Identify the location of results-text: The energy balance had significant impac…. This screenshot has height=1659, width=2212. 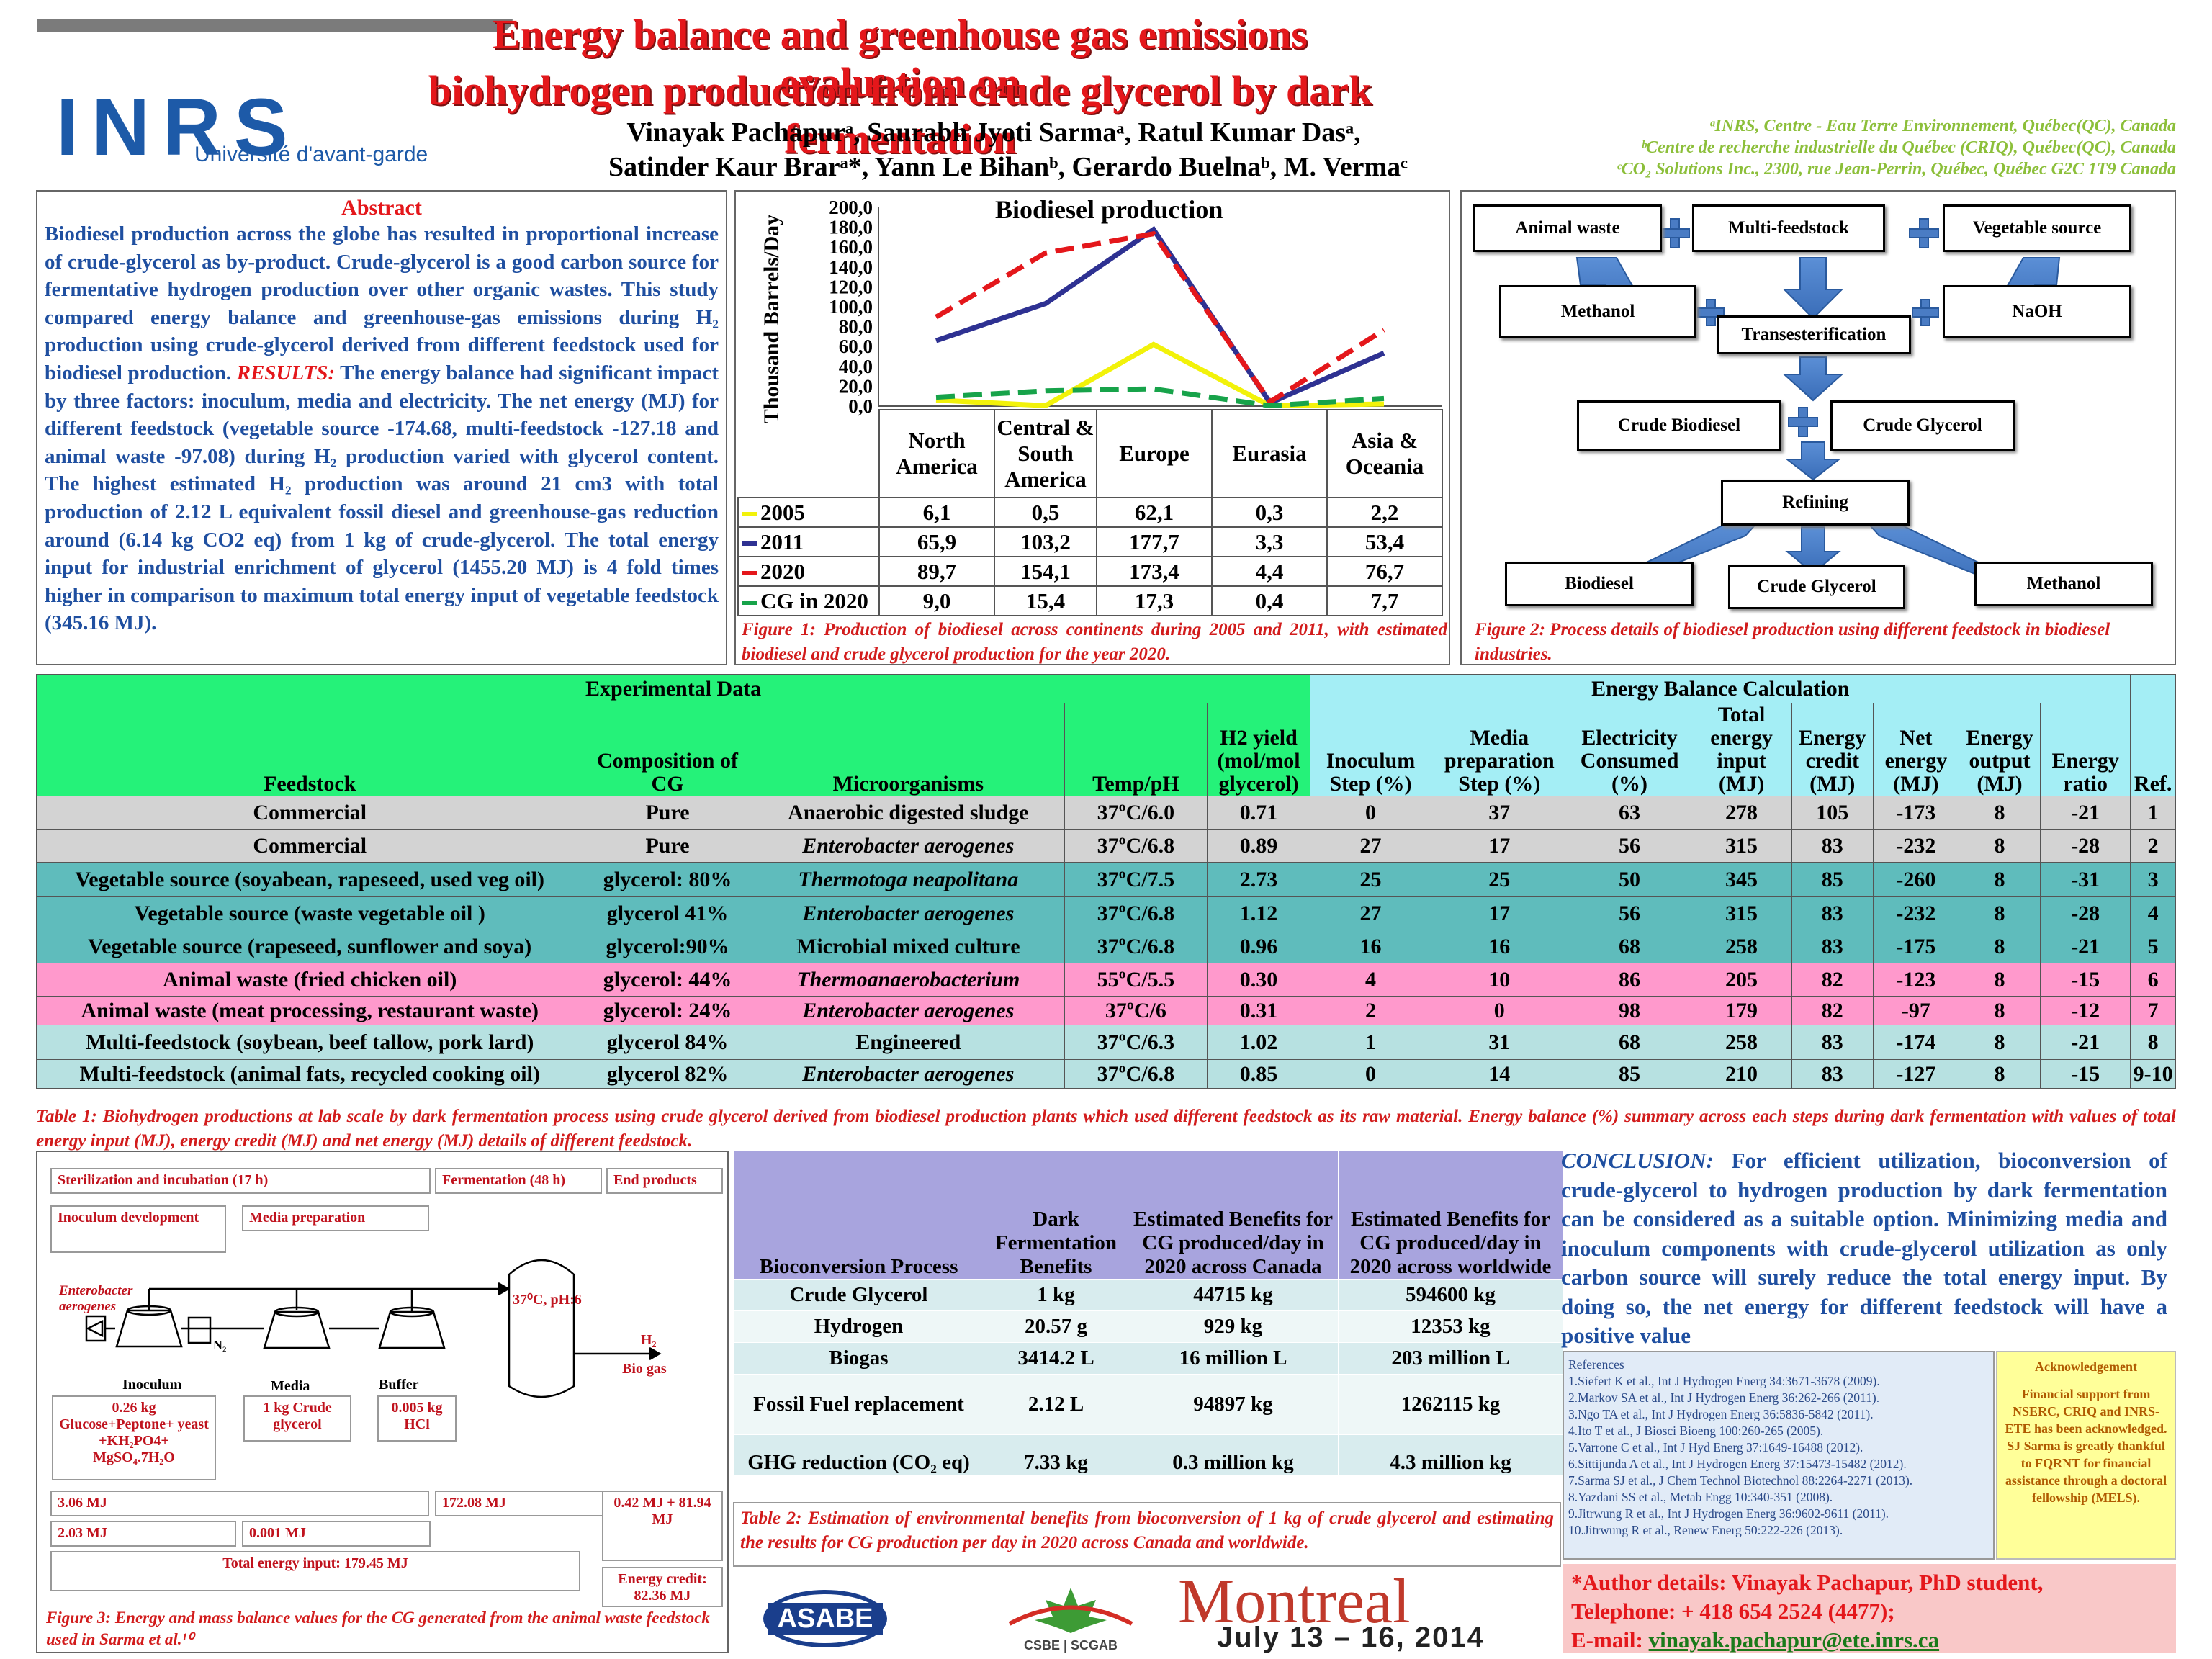
(382, 498).